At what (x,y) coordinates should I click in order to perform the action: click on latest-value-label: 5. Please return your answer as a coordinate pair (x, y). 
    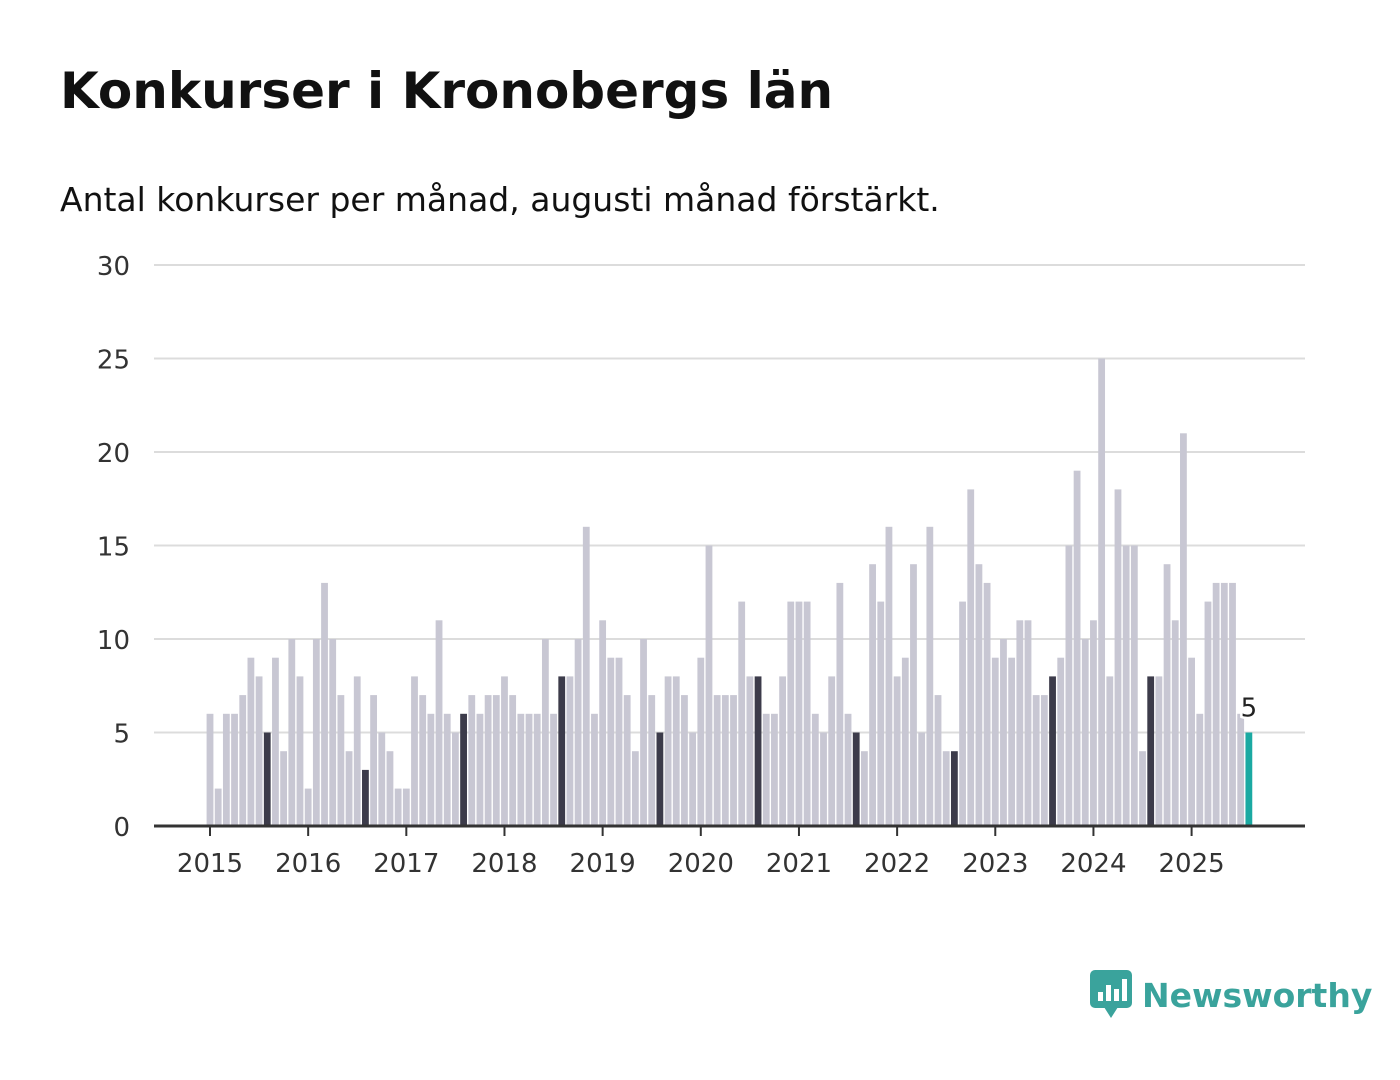
    Looking at the image, I should click on (1249, 709).